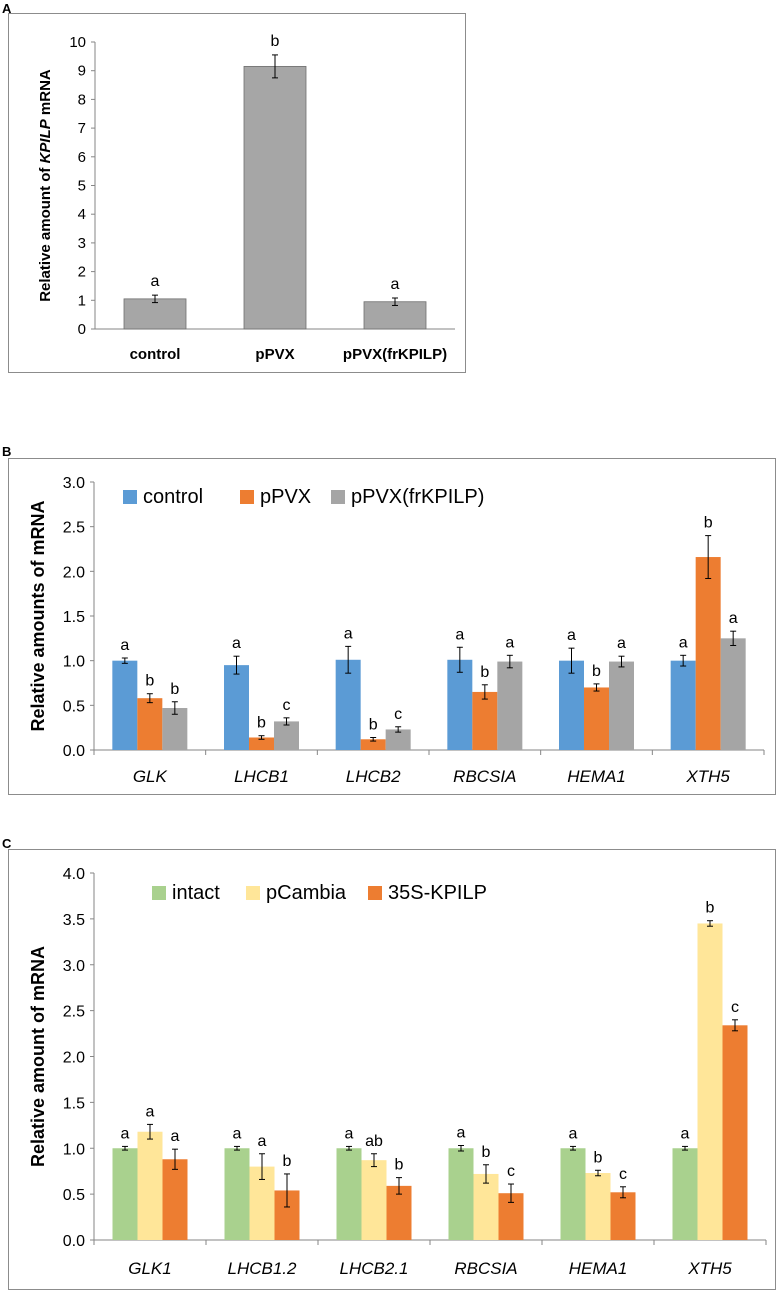 The width and height of the screenshot is (776, 1294). I want to click on x-tick-label: LHCB1.2, so click(263, 1268).